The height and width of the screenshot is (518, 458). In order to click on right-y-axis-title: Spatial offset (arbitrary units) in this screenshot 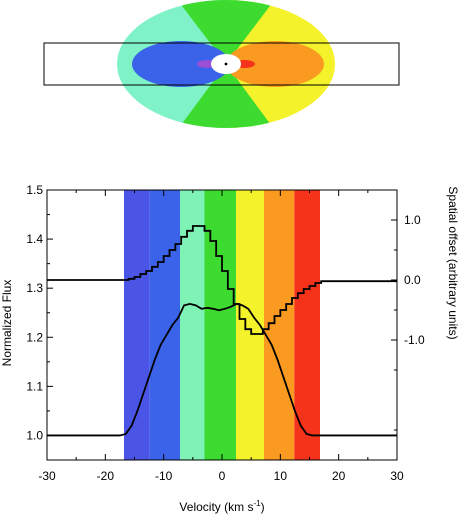, I will do `click(452, 262)`.